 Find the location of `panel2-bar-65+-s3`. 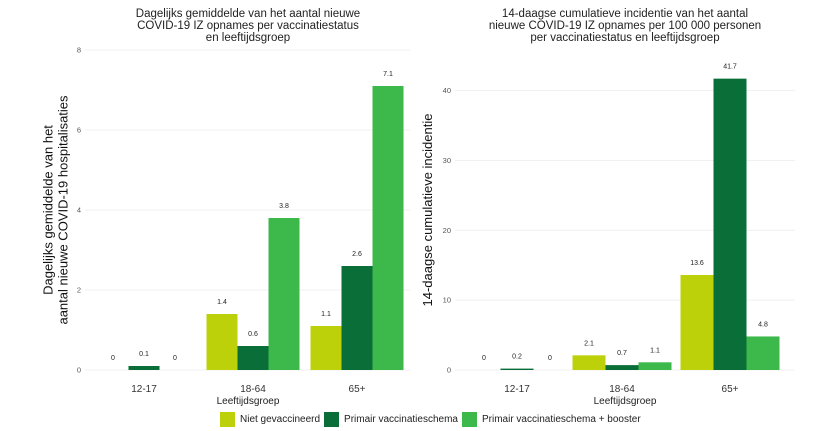

panel2-bar-65+-s3 is located at coordinates (763, 353).